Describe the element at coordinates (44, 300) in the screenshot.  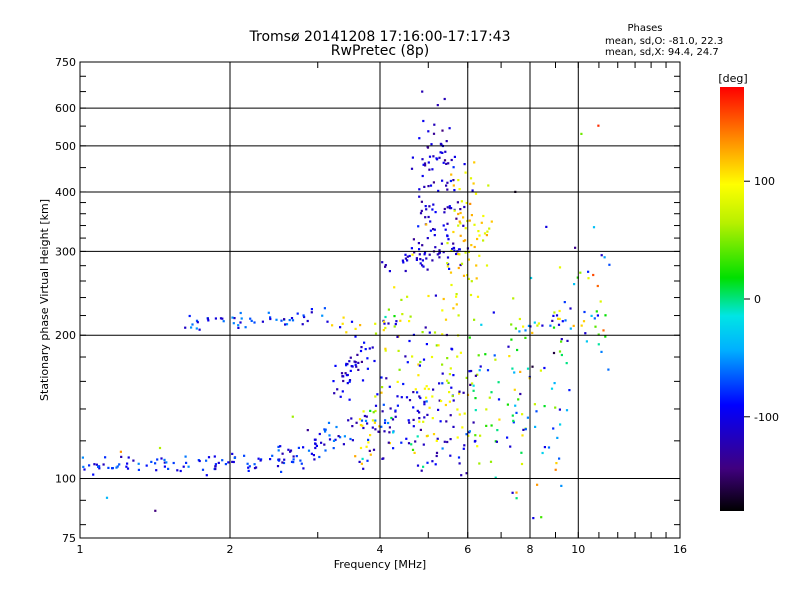
I see `y-axis-label: Stationary phase Virtual Height [km]` at that location.